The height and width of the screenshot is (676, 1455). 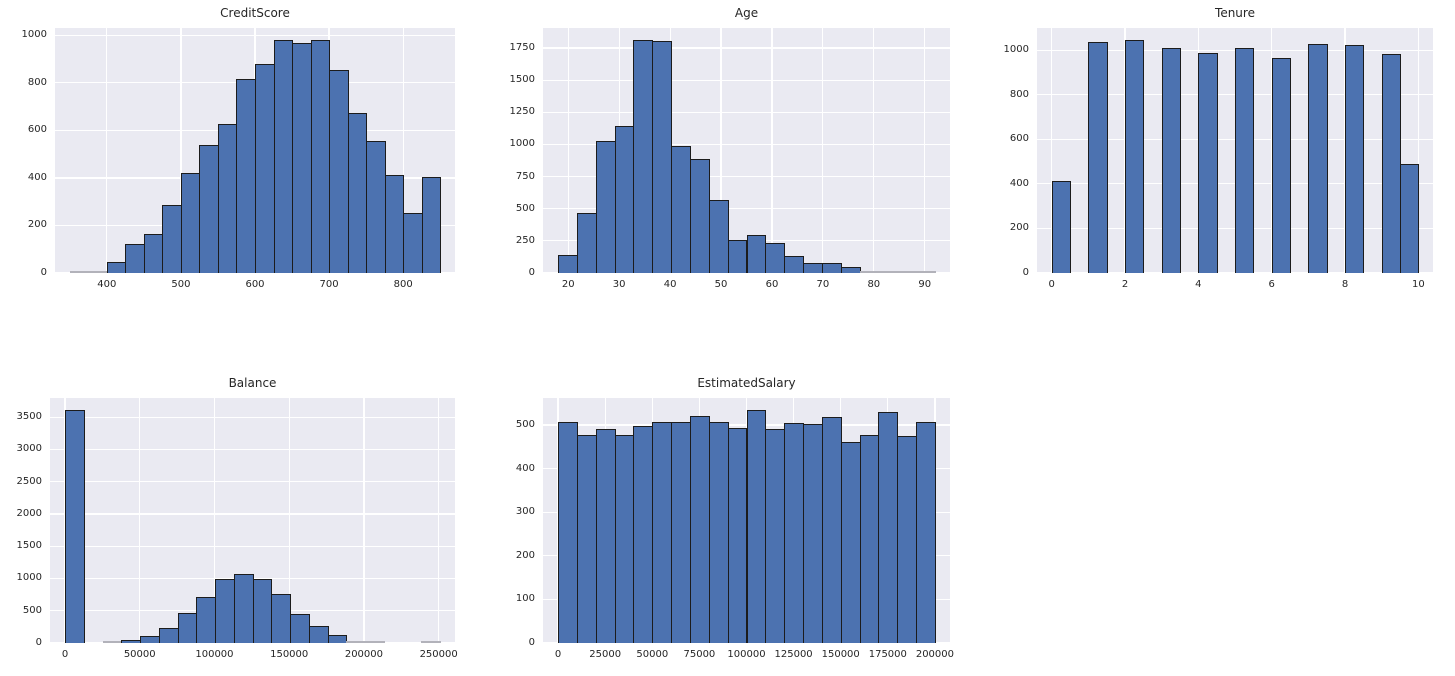 I want to click on x-tick-label: 75000, so click(x=699, y=654).